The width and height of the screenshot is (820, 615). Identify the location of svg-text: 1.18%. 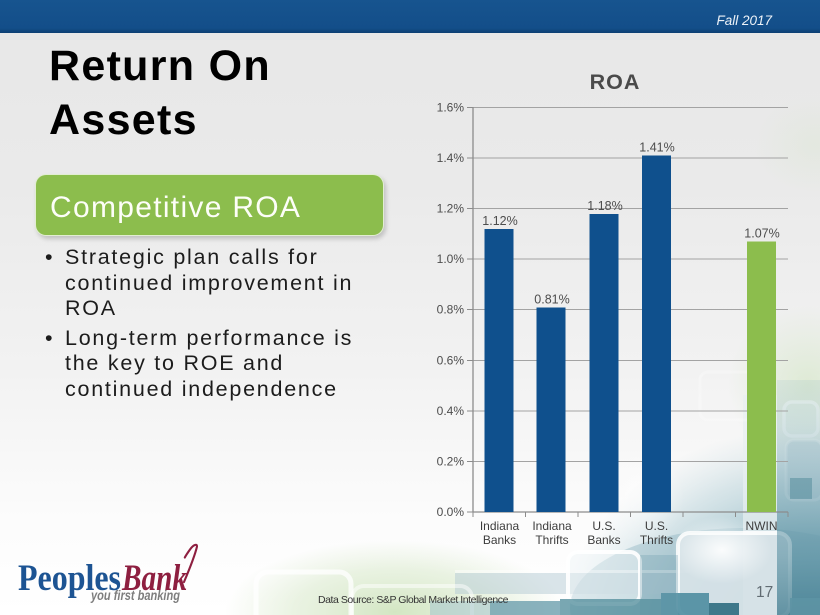
(604, 206).